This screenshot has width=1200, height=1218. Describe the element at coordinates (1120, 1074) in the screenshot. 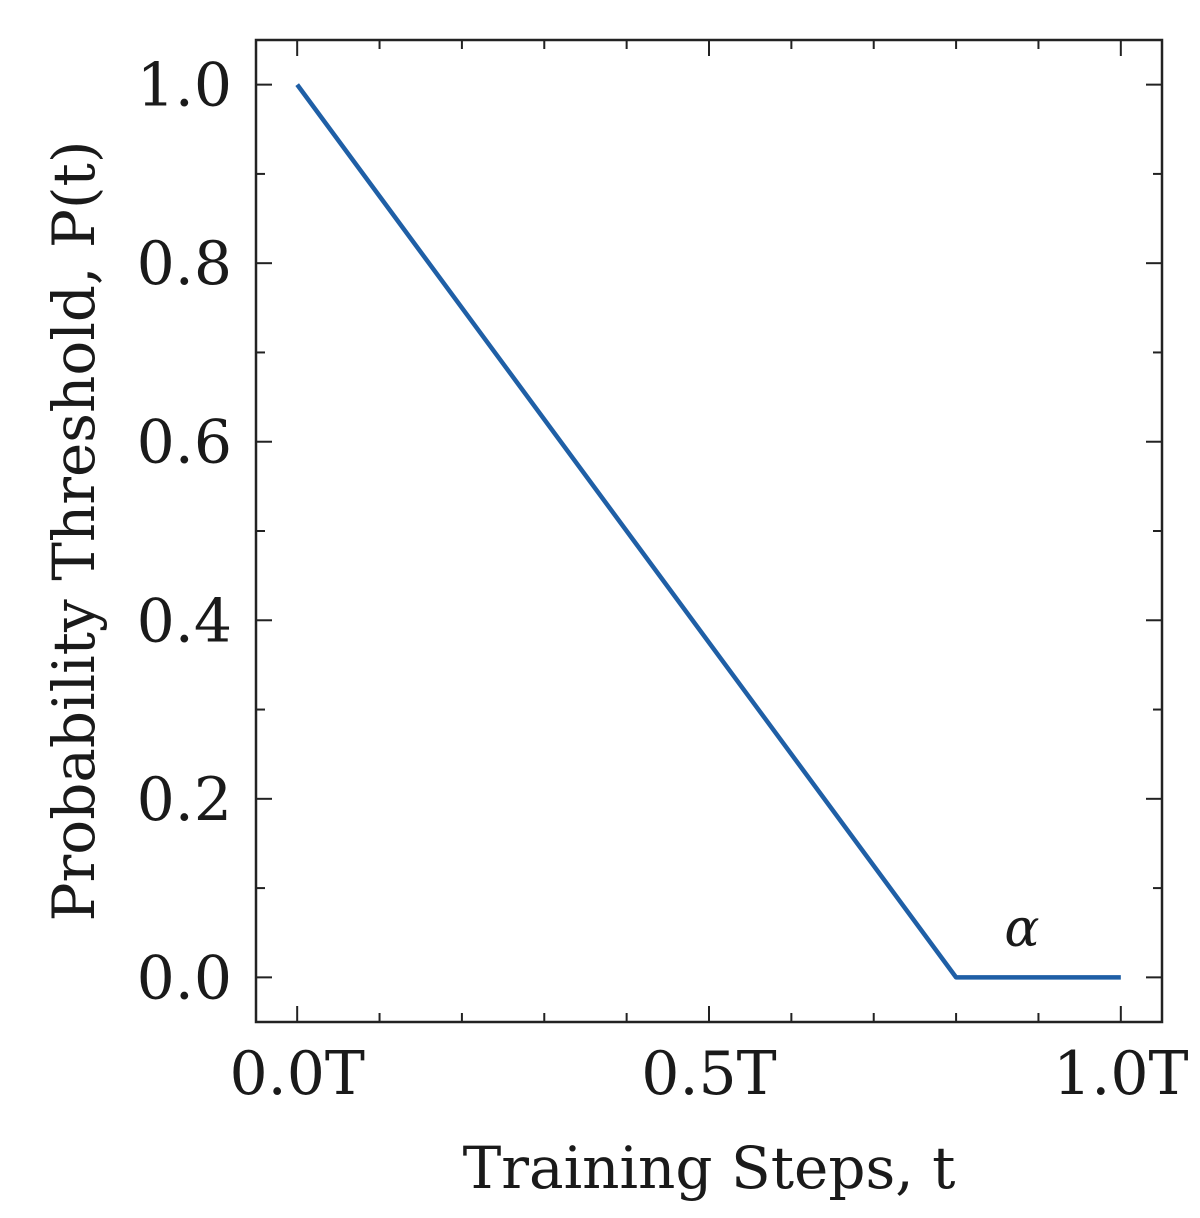

I see `x-tick-label: 1.0T` at that location.